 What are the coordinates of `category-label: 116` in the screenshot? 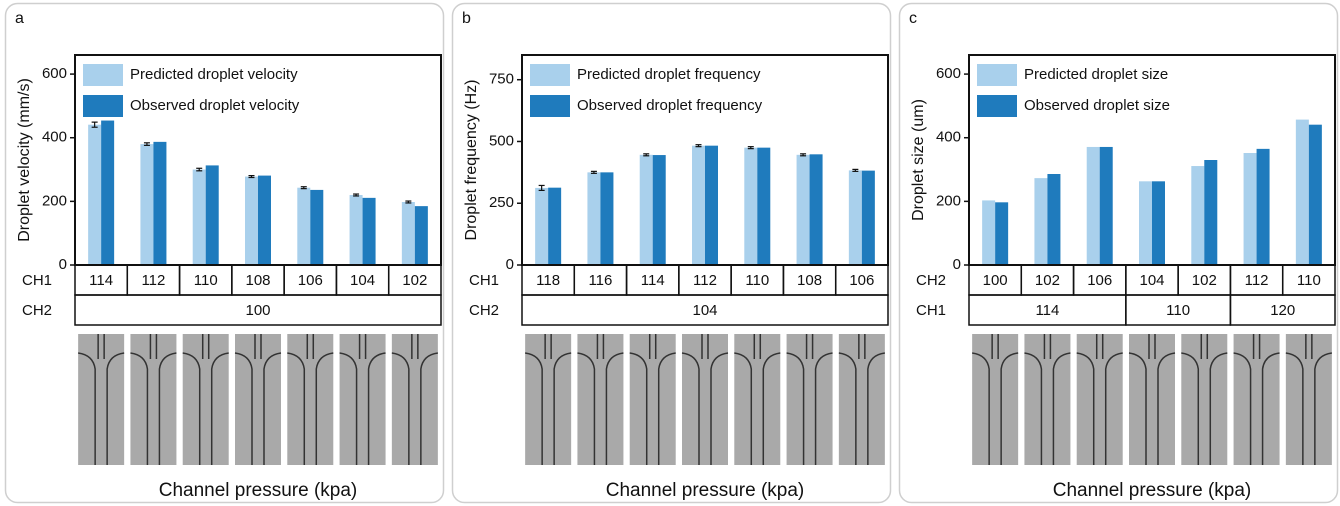 It's located at (600, 280).